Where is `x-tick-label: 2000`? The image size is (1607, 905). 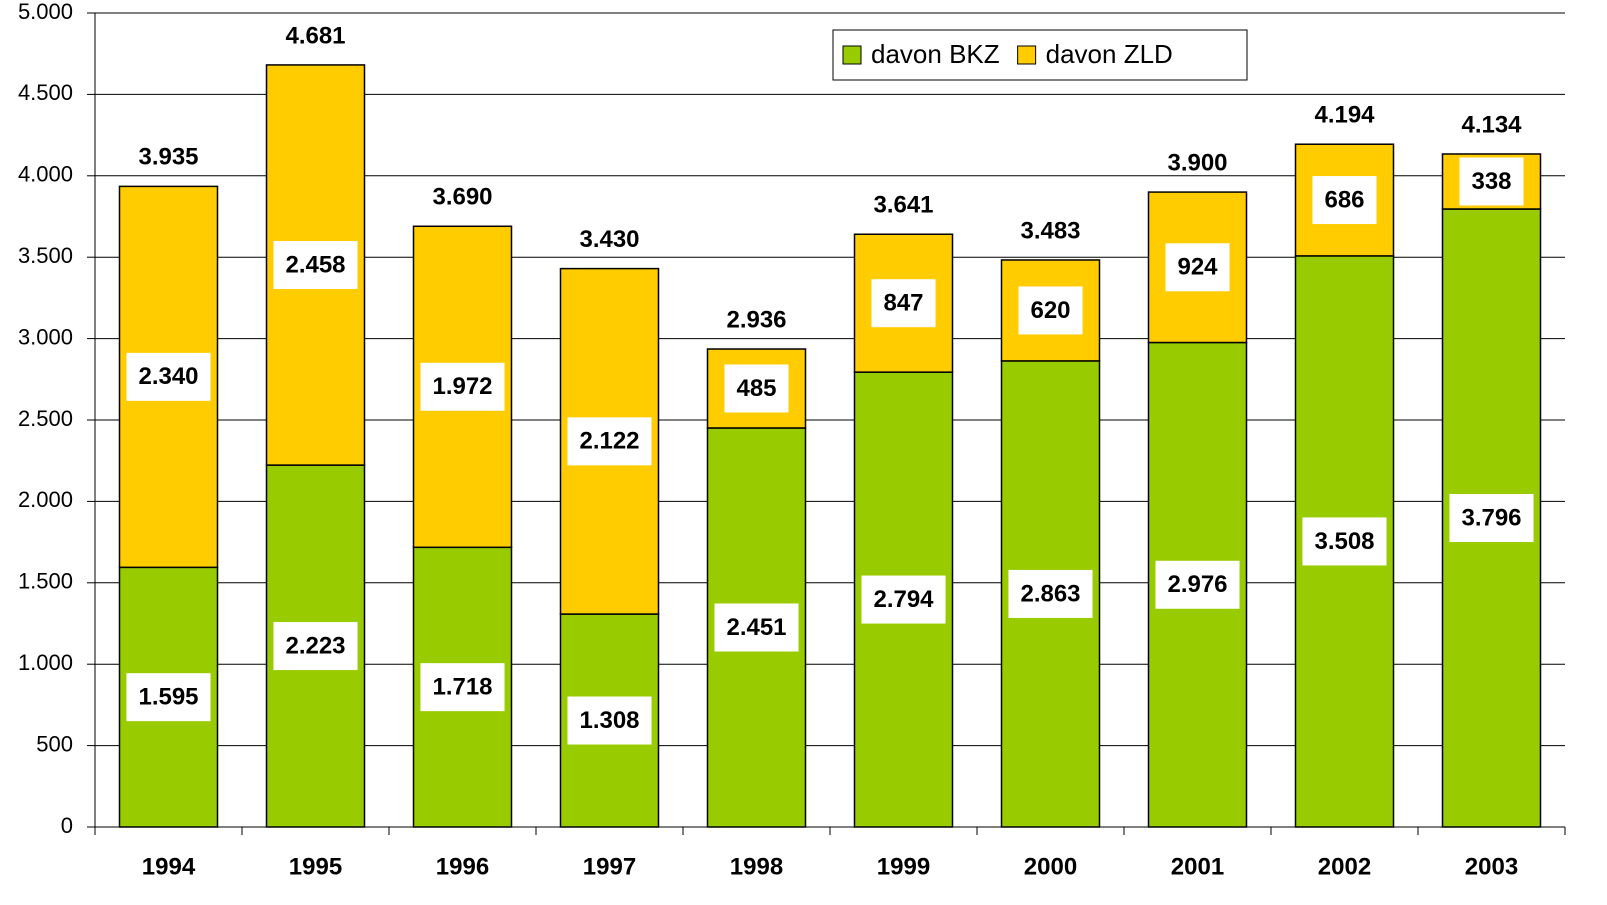 x-tick-label: 2000 is located at coordinates (1050, 866).